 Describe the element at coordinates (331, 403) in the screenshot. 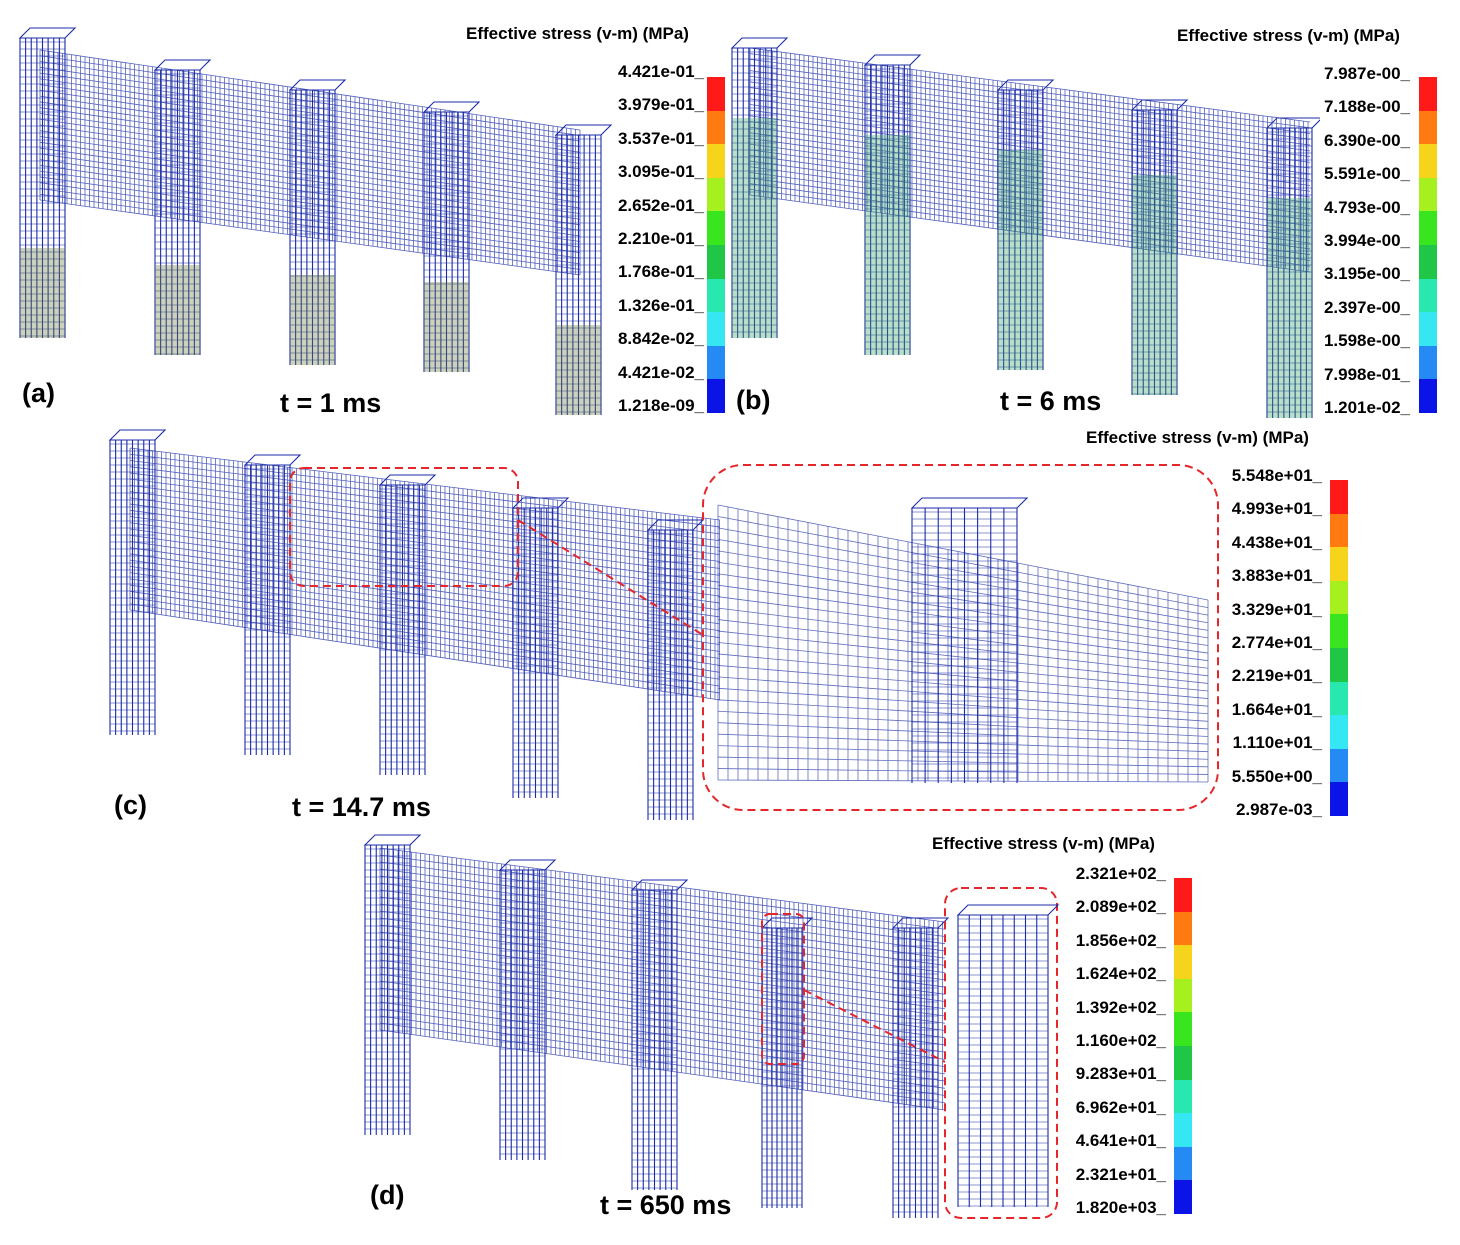

I see `time-label-a: t = 1 ms` at that location.